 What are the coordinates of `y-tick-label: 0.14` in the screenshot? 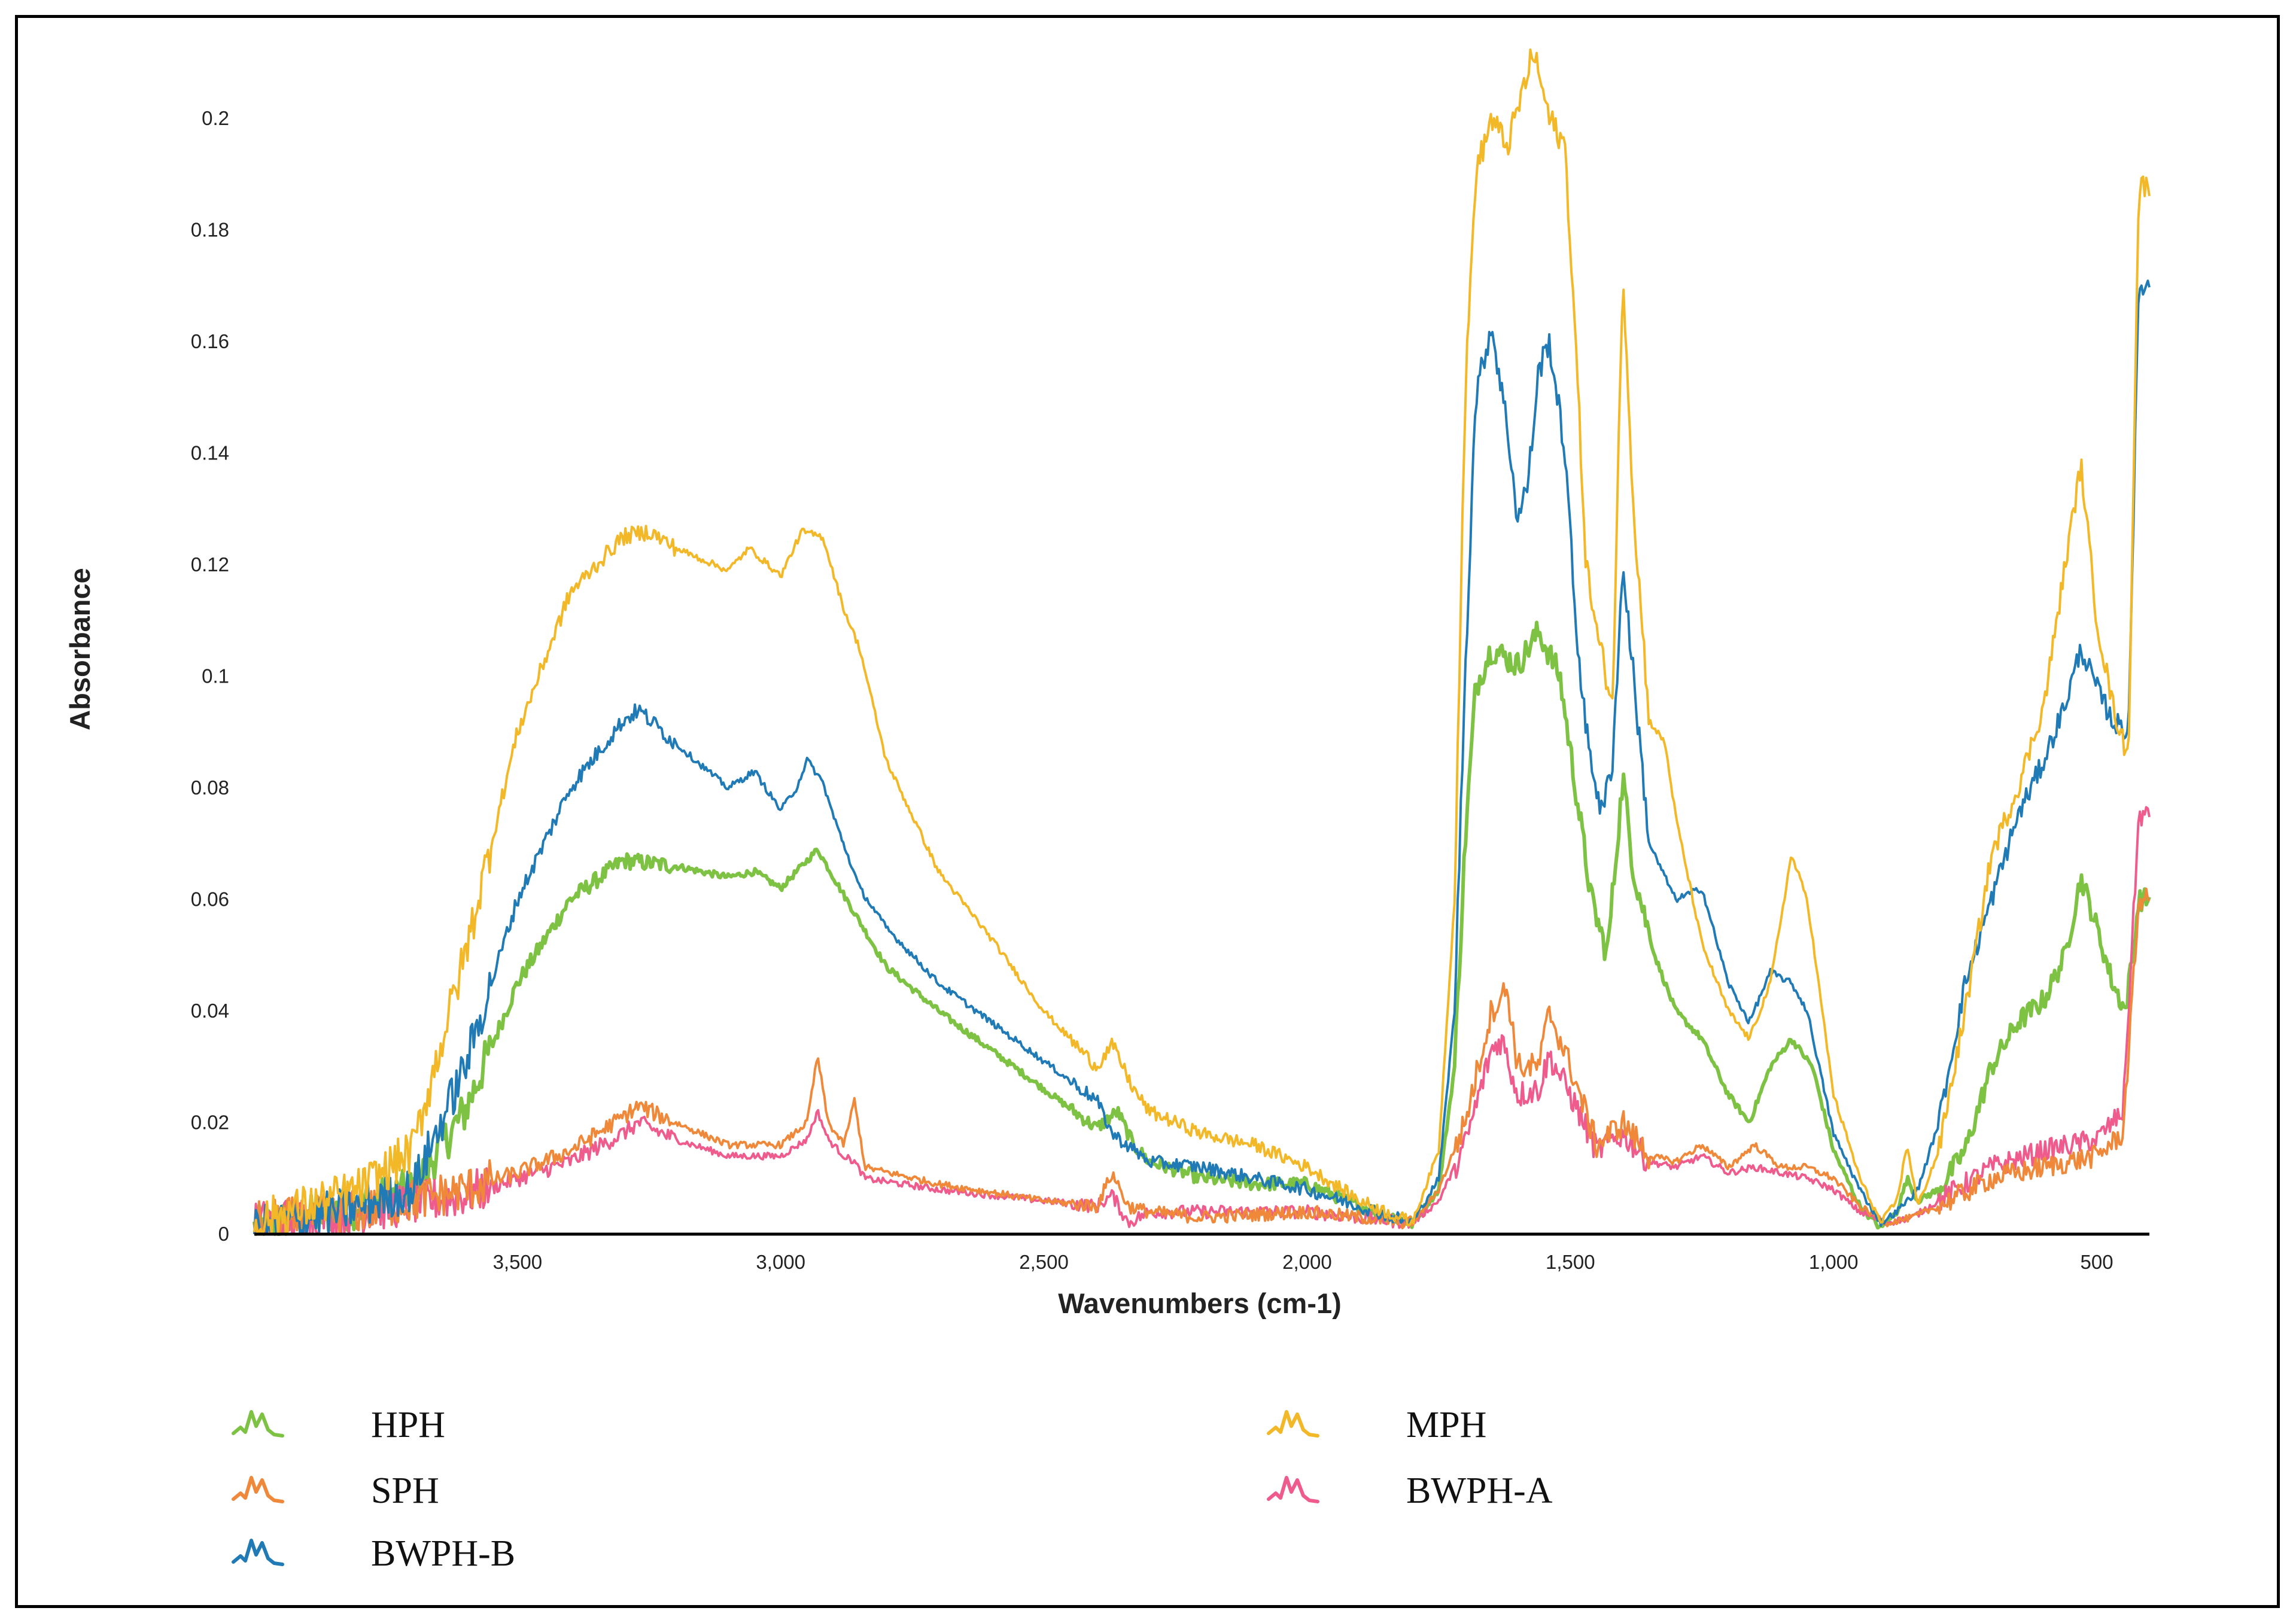 It's located at (210, 453).